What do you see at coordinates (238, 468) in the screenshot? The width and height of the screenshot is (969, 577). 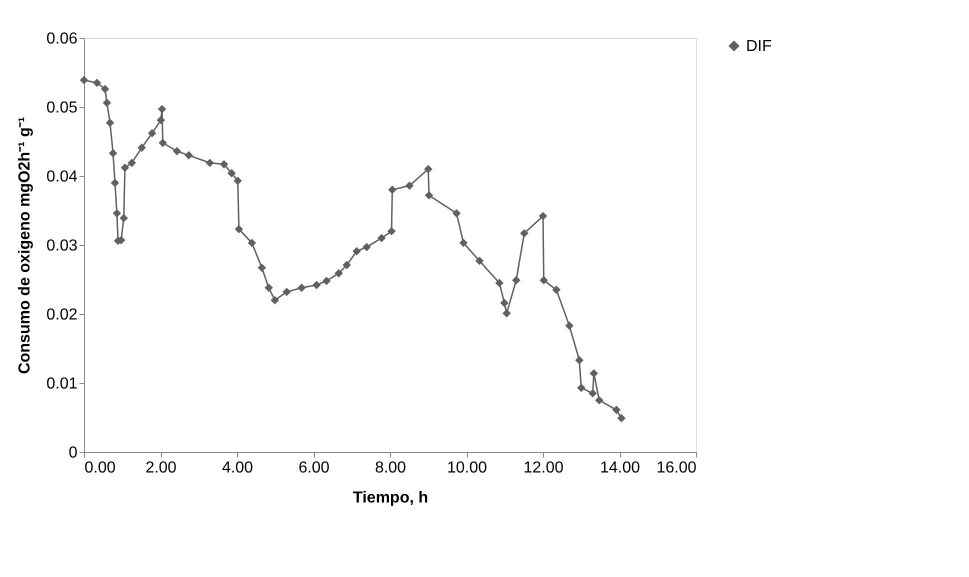 I see `x-tick-label: 4.00` at bounding box center [238, 468].